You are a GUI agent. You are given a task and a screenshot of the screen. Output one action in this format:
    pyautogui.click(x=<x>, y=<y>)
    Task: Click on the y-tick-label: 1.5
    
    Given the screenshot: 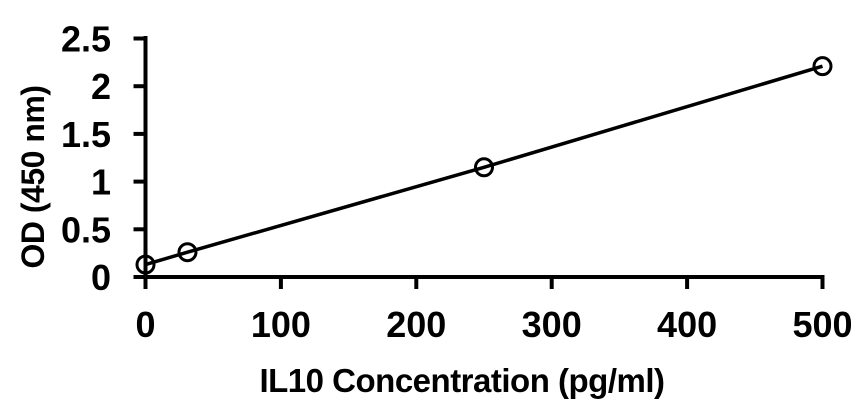 What is the action you would take?
    pyautogui.click(x=86, y=134)
    